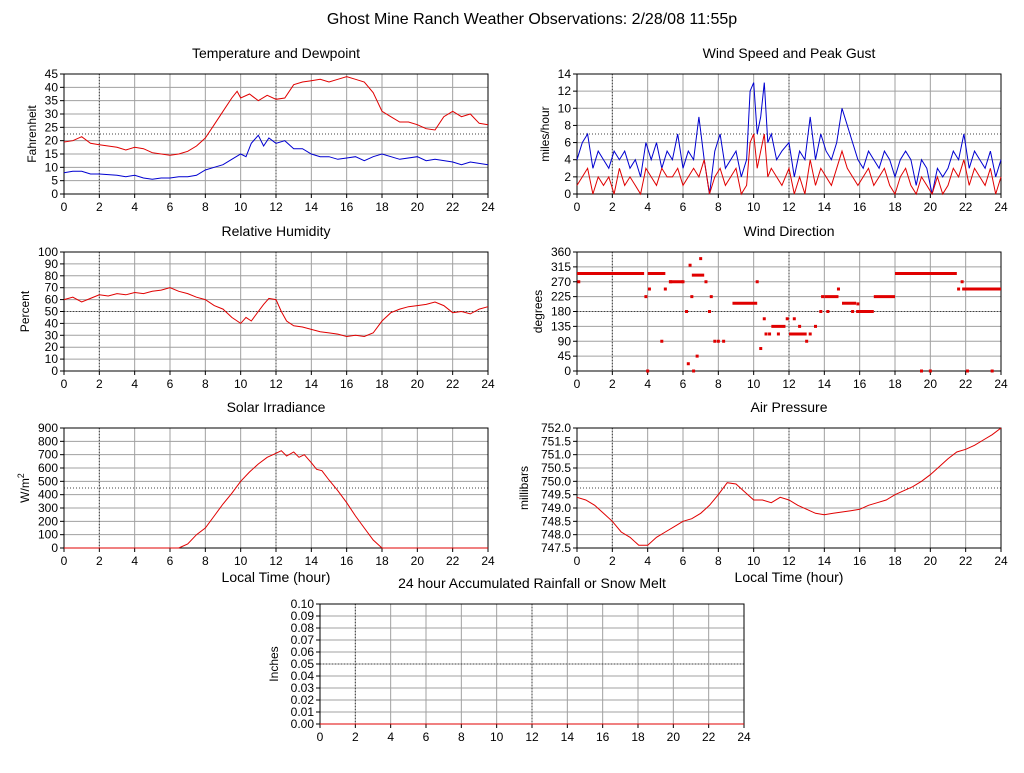  I want to click on y-tick-label: 100, so click(48, 252).